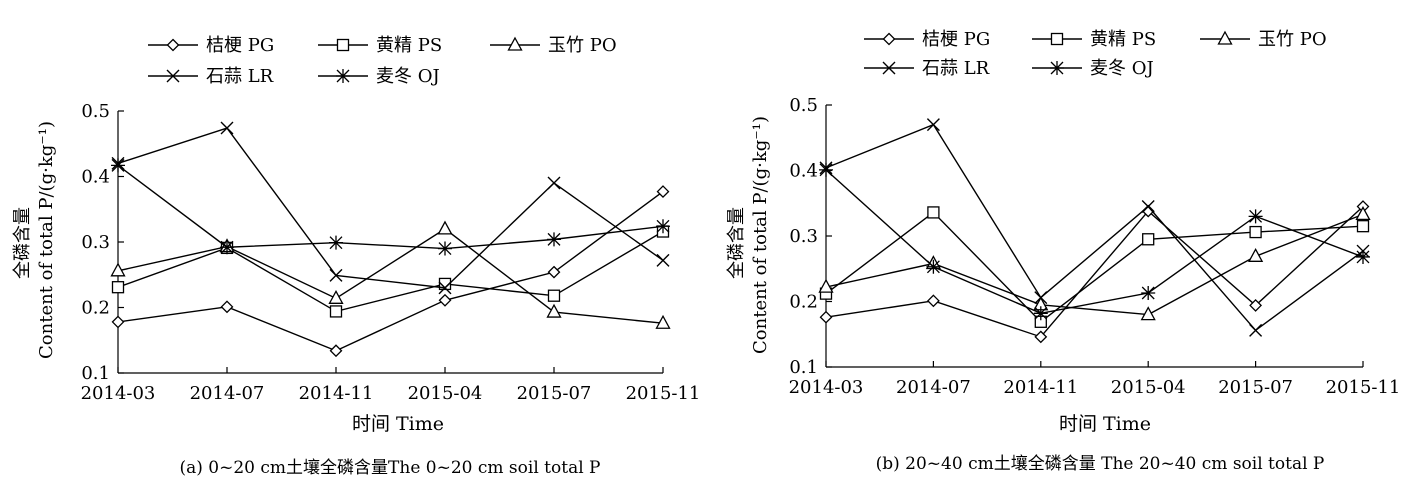 This screenshot has height=491, width=1422. Describe the element at coordinates (956, 39) in the screenshot. I see `panel-b-legend-label: 桔梗 PG` at that location.